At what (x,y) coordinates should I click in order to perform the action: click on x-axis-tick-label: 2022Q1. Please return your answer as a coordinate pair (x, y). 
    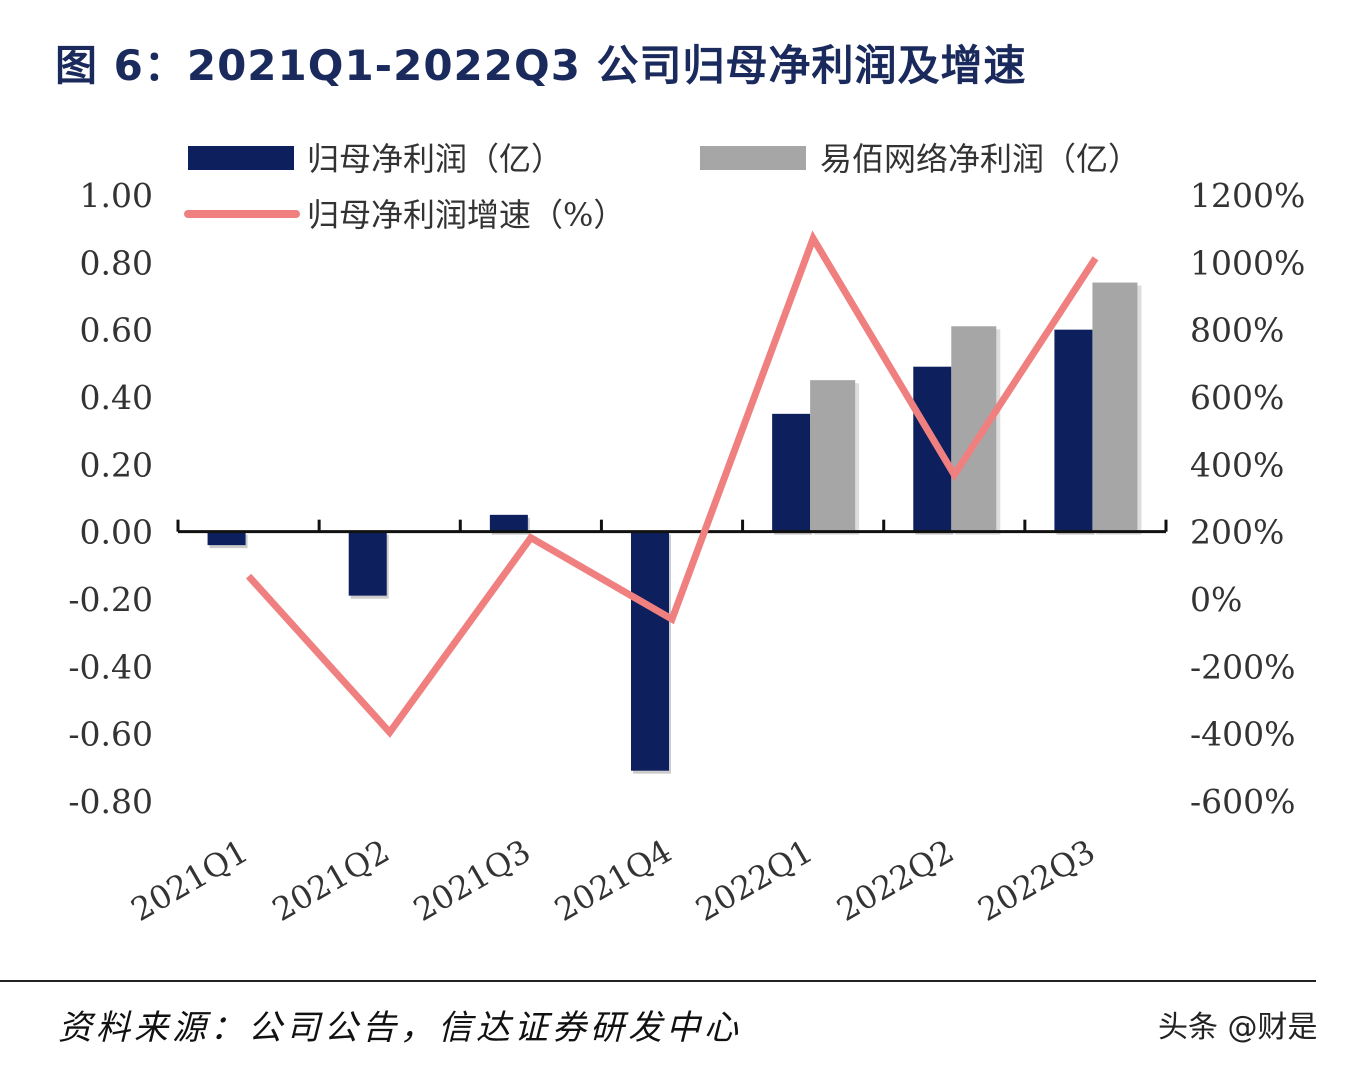
    Looking at the image, I should click on (754, 880).